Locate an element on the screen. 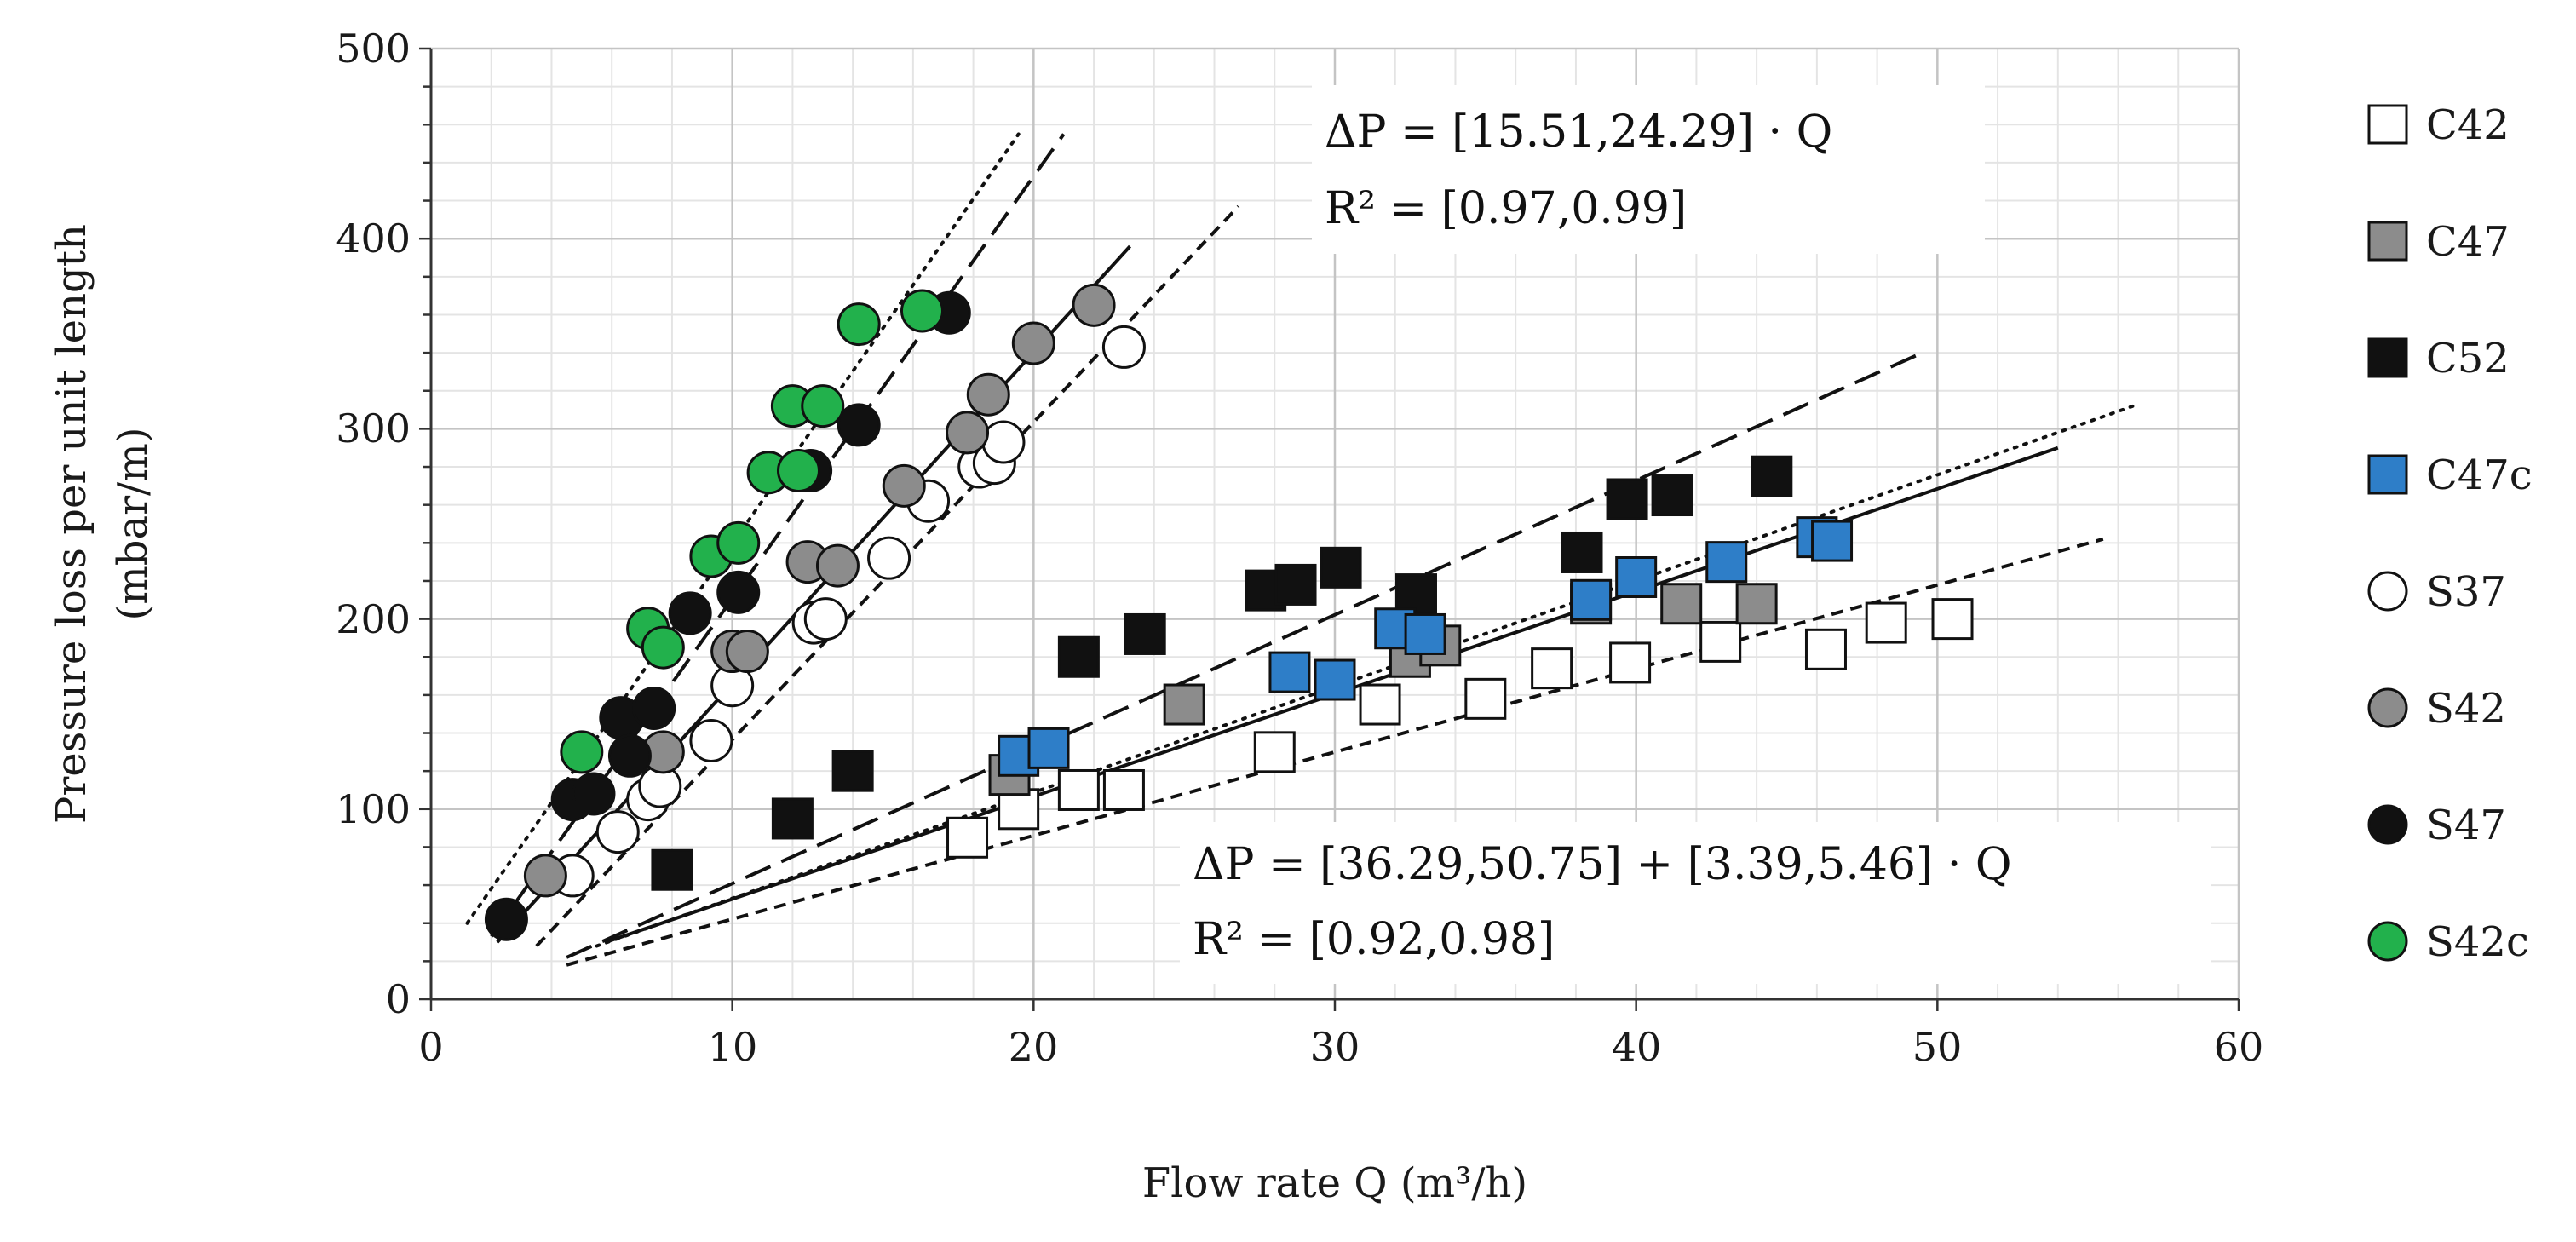  legend-label-s42: S42 is located at coordinates (2466, 709).